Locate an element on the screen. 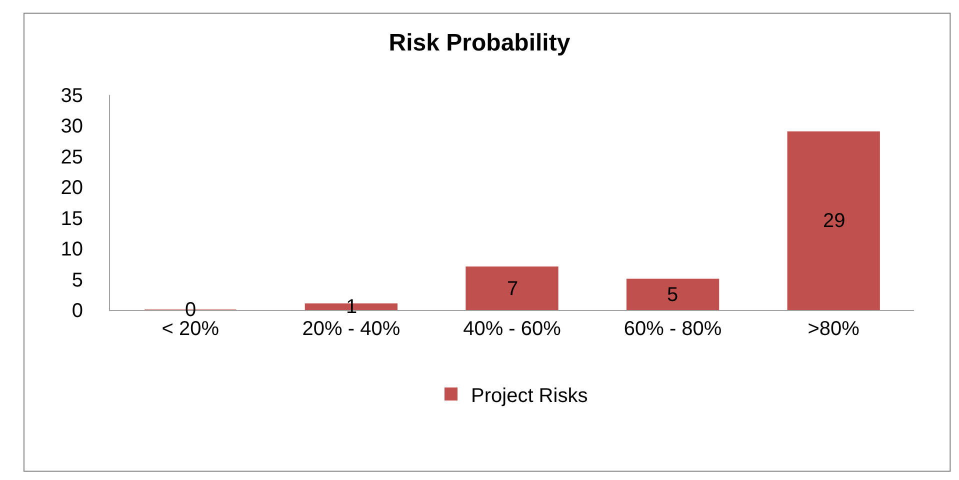  x-tick-label: 40% - 60% is located at coordinates (512, 329).